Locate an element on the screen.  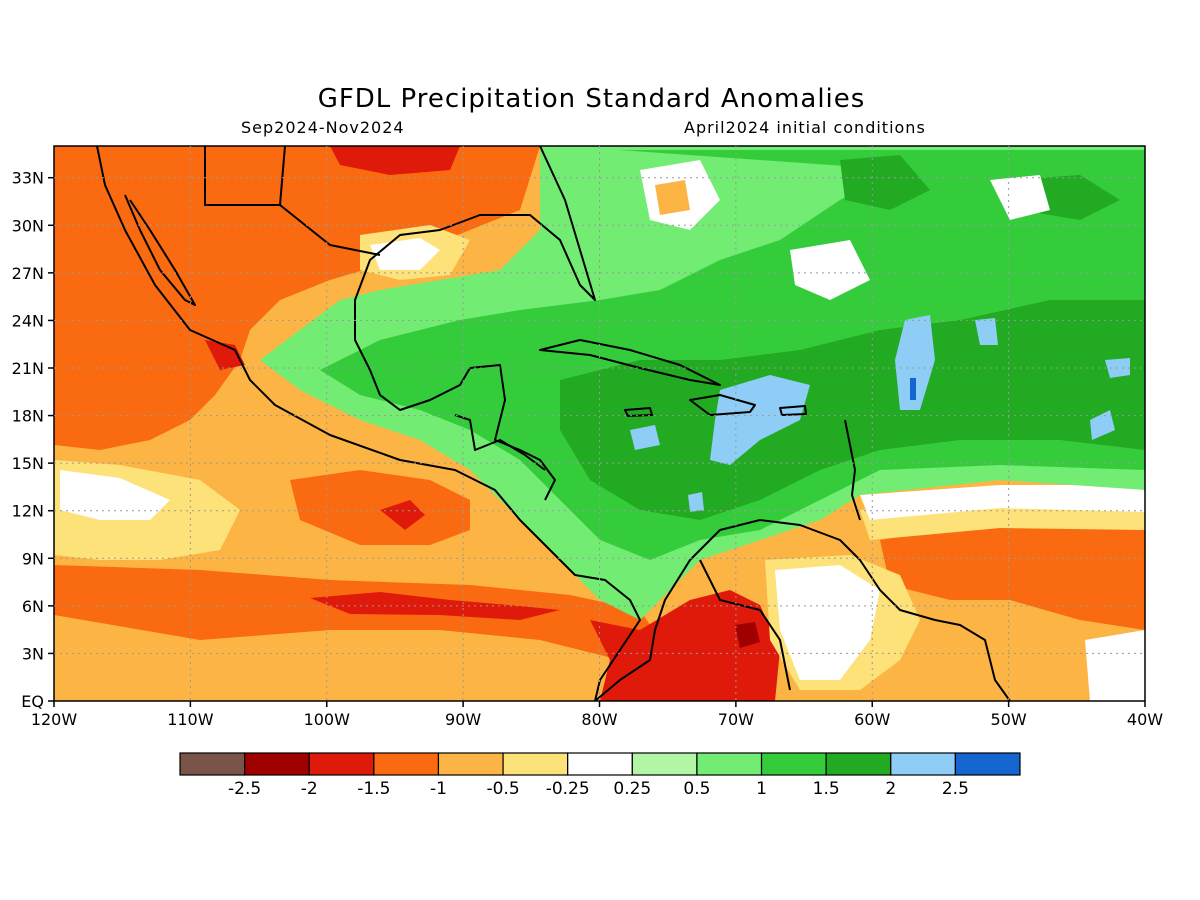
colorbar-label: -2 is located at coordinates (309, 789).